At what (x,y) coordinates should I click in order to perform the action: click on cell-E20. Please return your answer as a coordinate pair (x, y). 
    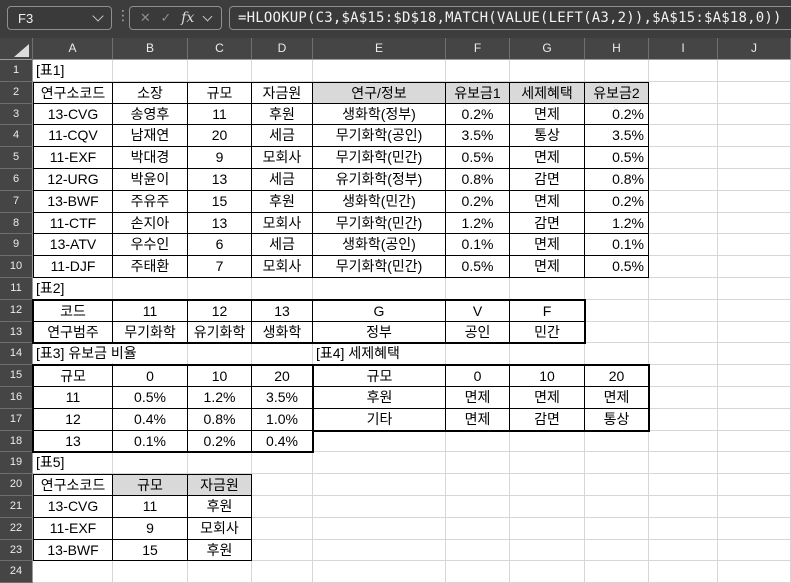
    Looking at the image, I should click on (379, 485).